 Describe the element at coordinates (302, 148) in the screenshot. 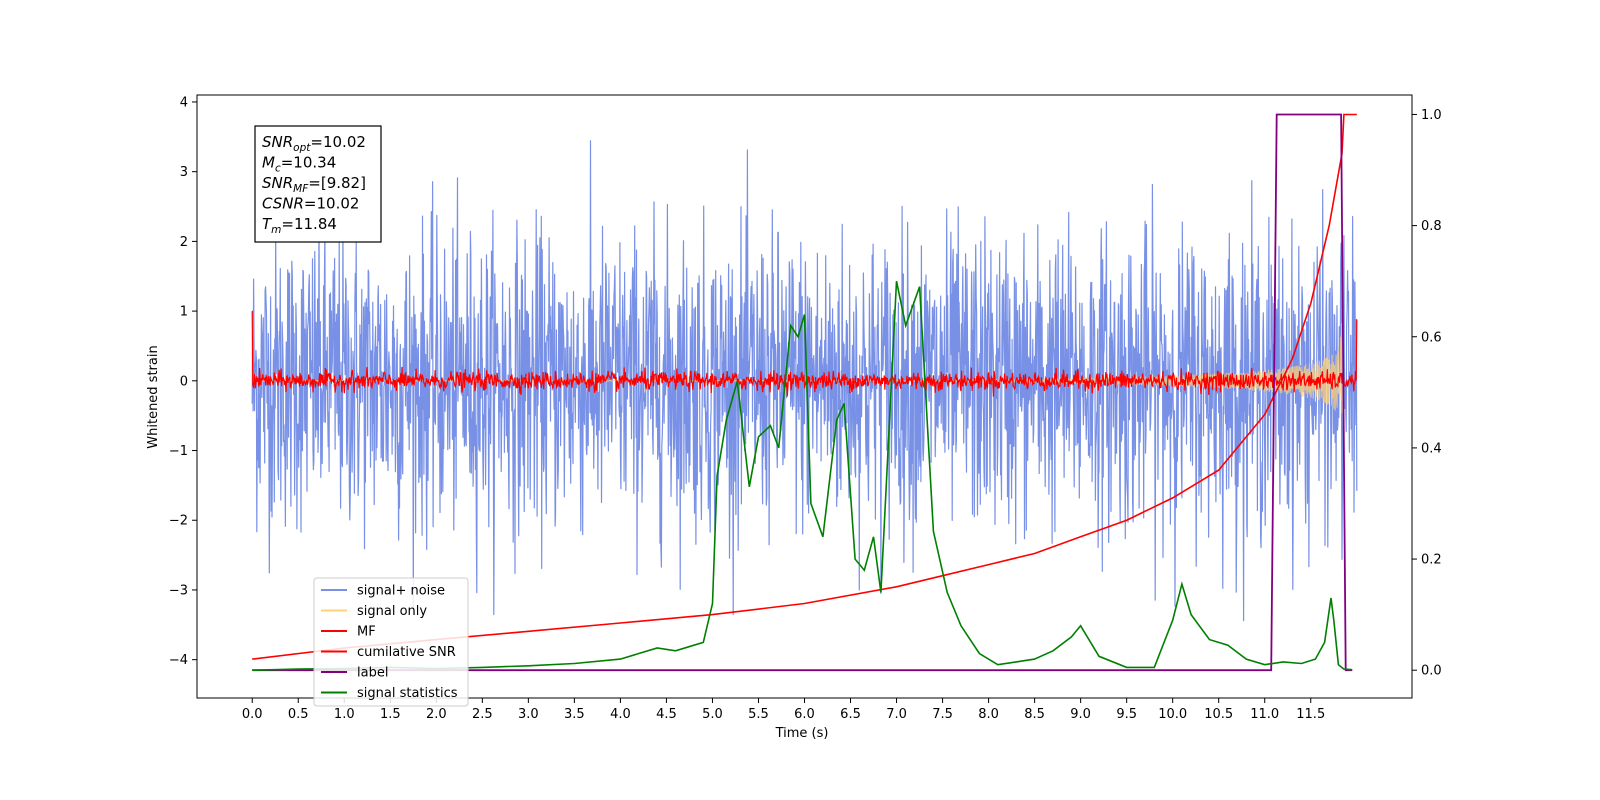

I see `annotation-subscript: opt` at that location.